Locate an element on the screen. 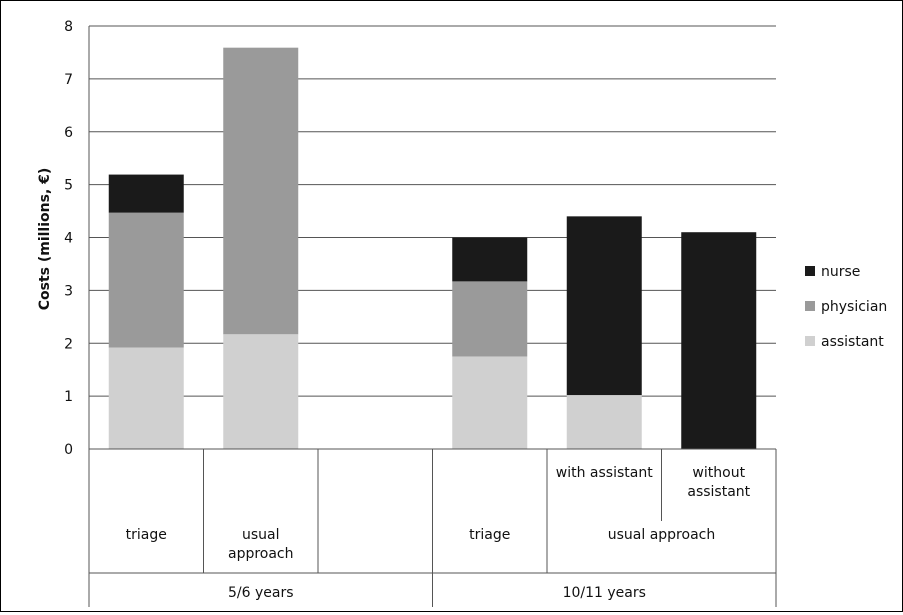 Image resolution: width=903 pixels, height=615 pixels. bar-4-nurse is located at coordinates (490, 259).